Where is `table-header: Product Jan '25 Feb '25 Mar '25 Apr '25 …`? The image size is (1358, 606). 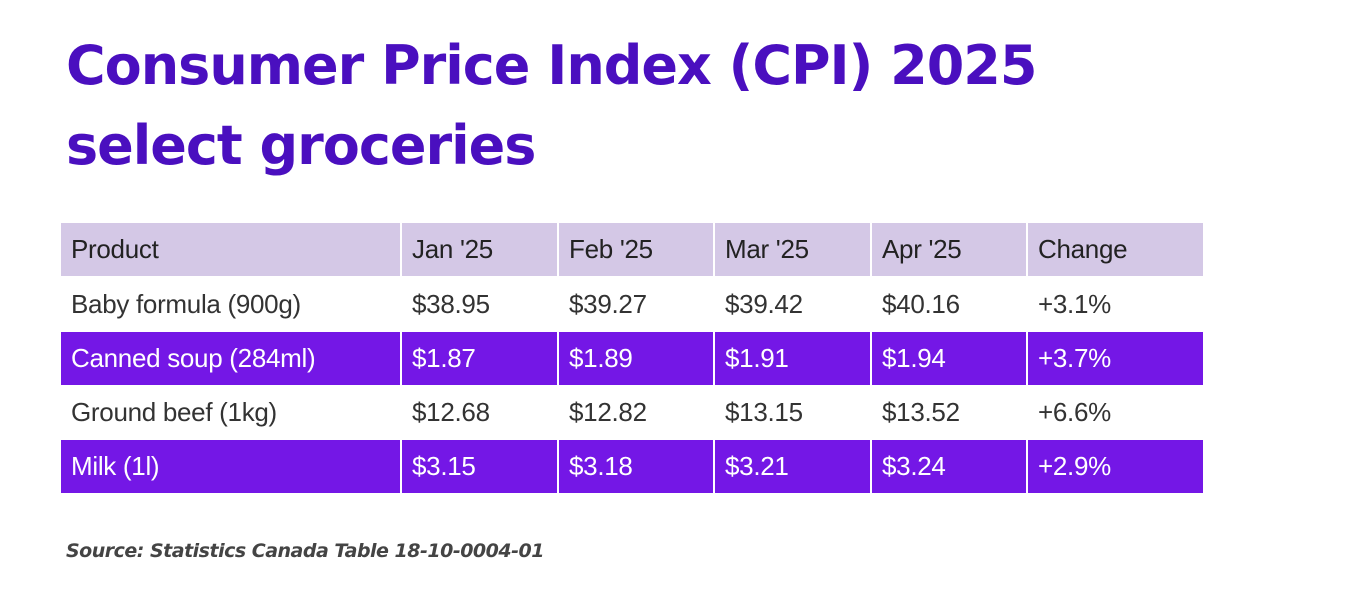 table-header: Product Jan '25 Feb '25 Mar '25 Apr '25 … is located at coordinates (632, 250).